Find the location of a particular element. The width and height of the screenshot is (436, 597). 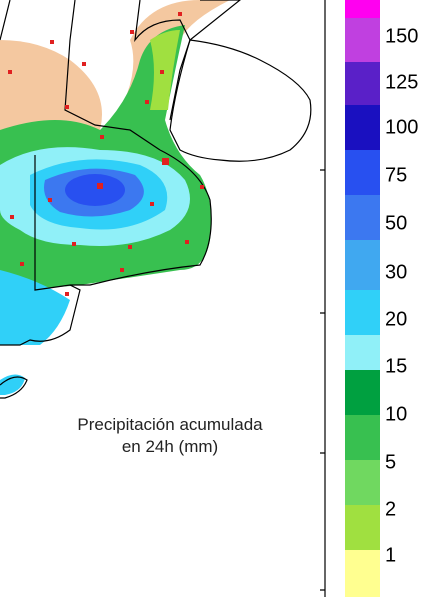

caption-line: Precipitación acumulada is located at coordinates (170, 424).